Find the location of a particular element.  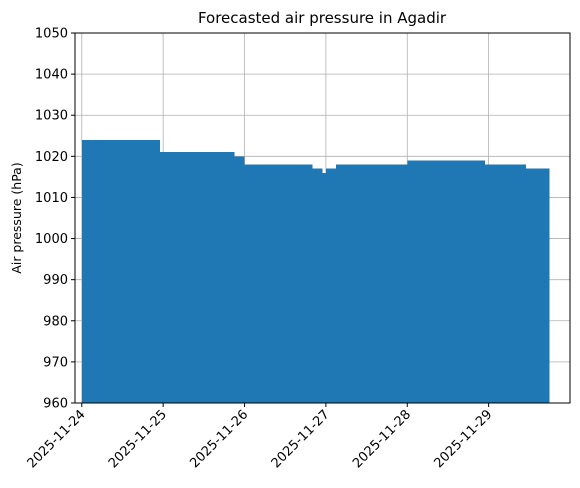

y-tick-label: 1040 is located at coordinates (51, 75).